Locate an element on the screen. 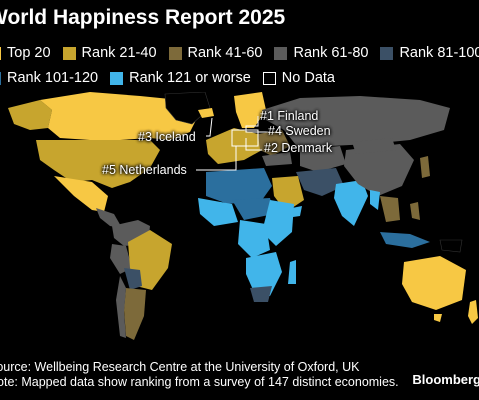  region-india is located at coordinates (351, 203).